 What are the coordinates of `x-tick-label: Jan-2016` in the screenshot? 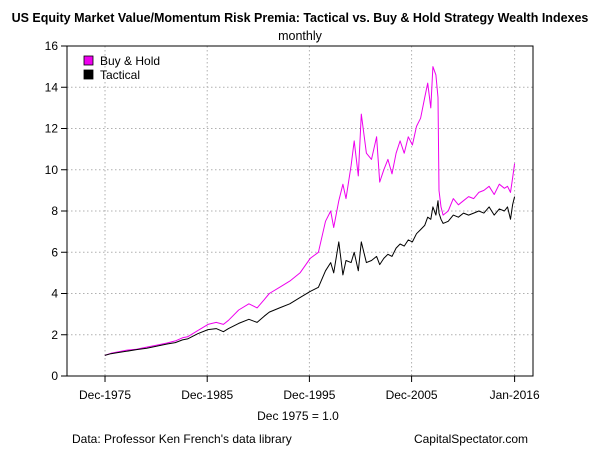 It's located at (515, 395).